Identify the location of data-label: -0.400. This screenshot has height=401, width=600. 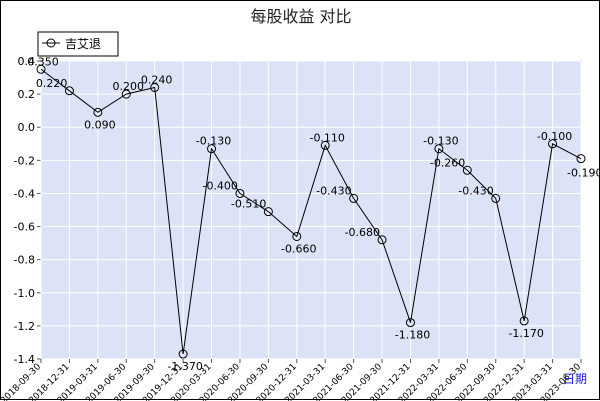
(219, 185).